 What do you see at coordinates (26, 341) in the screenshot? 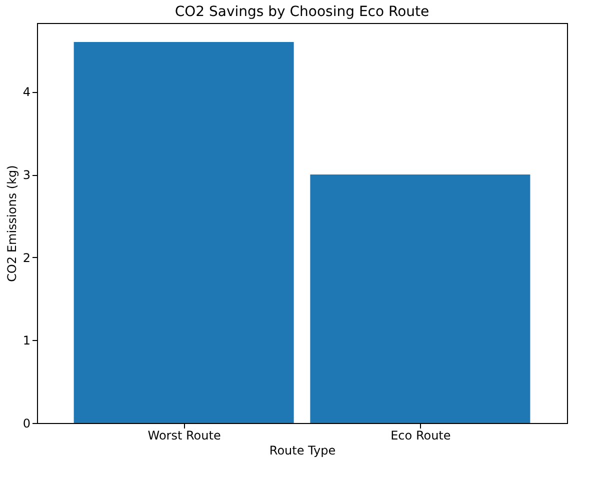
I see `y-tick-label: 1` at bounding box center [26, 341].